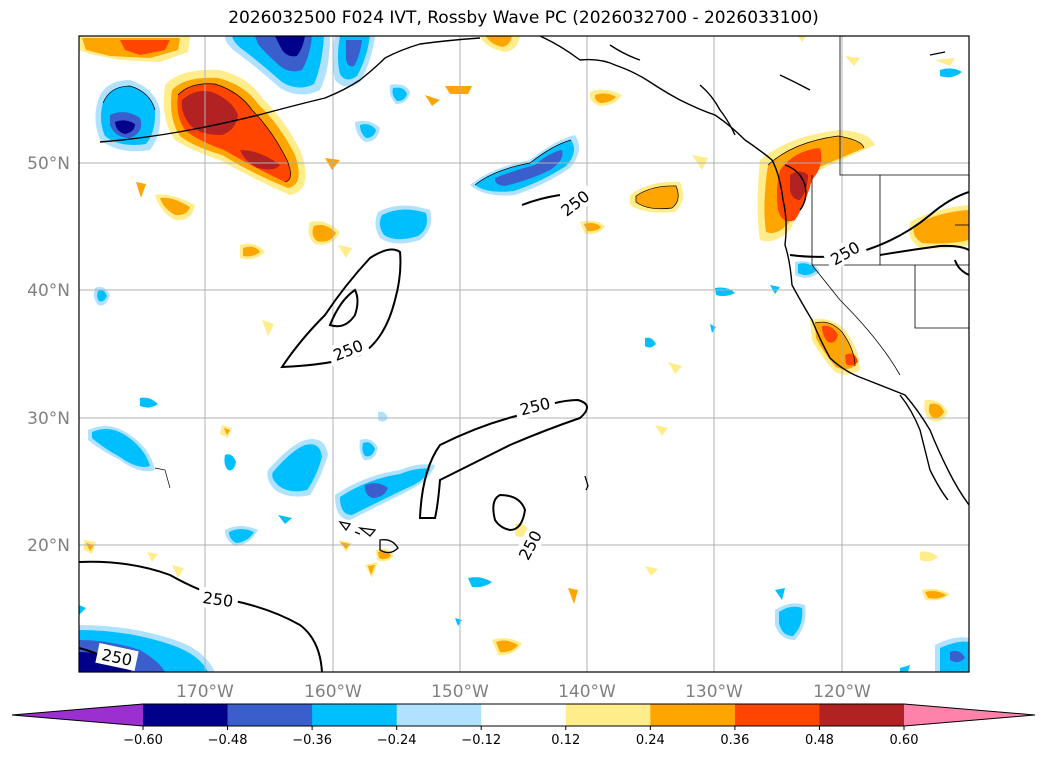  What do you see at coordinates (879, 370) in the screenshot?
I see `shade-blob-ca-coast` at bounding box center [879, 370].